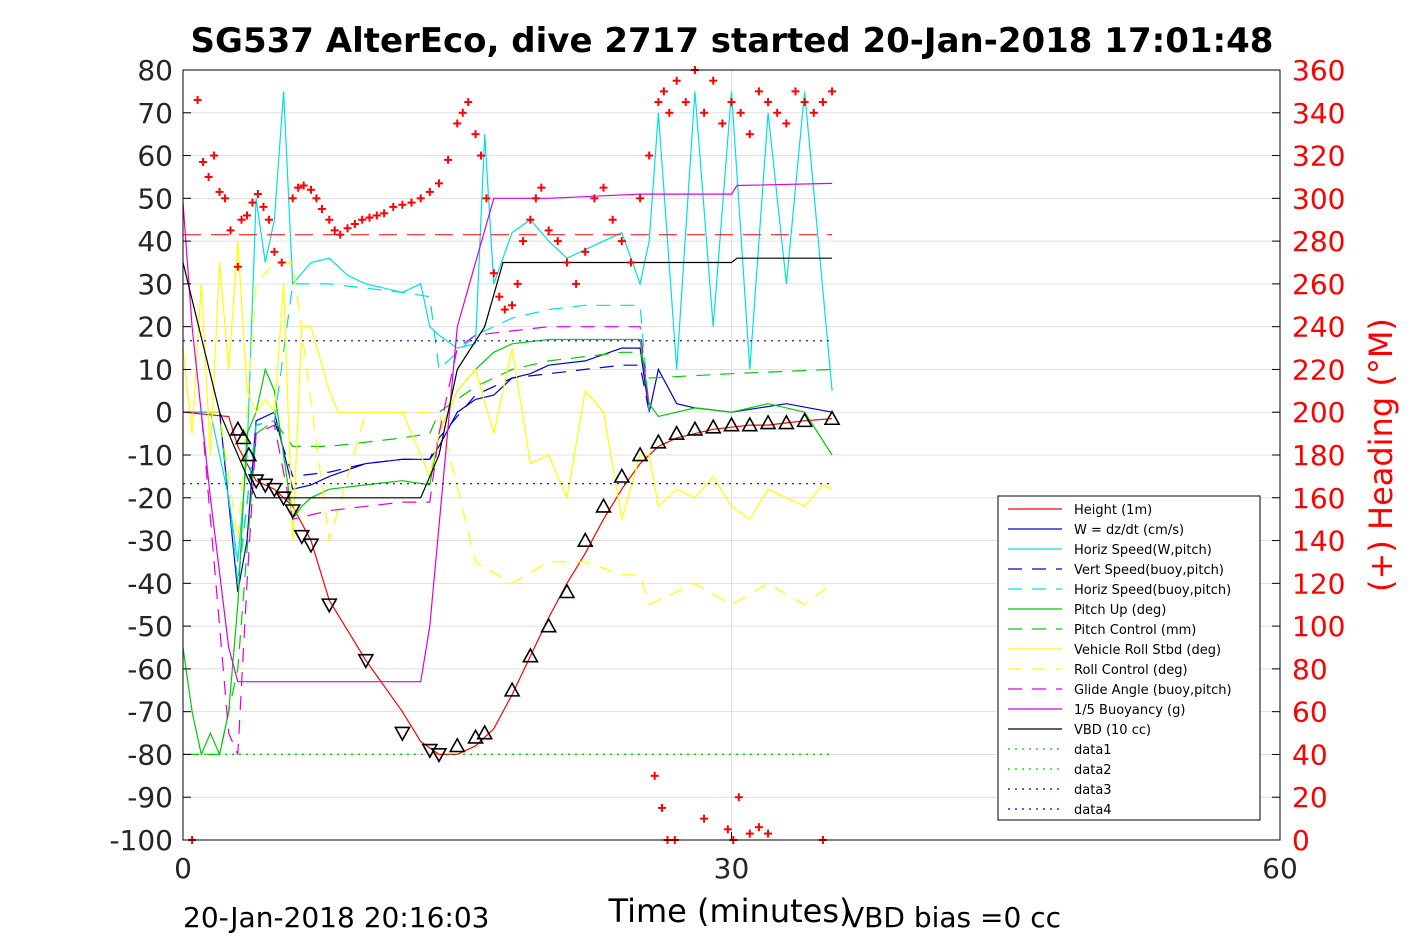 The height and width of the screenshot is (945, 1417). Describe the element at coordinates (1318, 583) in the screenshot. I see `y-right-tick-label: 120` at that location.